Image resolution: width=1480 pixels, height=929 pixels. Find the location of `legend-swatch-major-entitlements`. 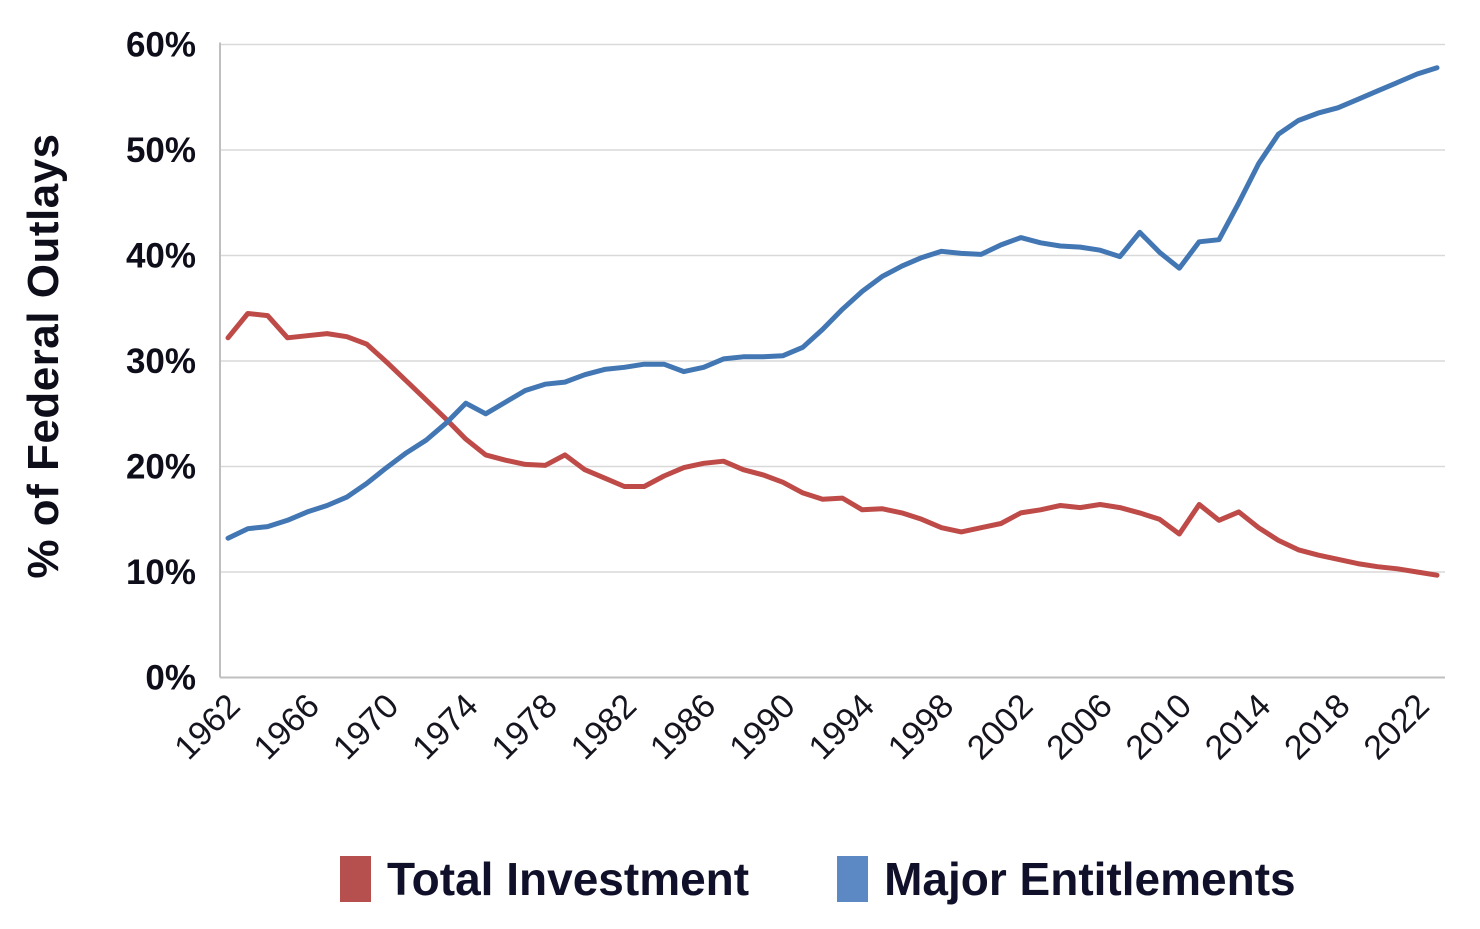

legend-swatch-major-entitlements is located at coordinates (853, 879).